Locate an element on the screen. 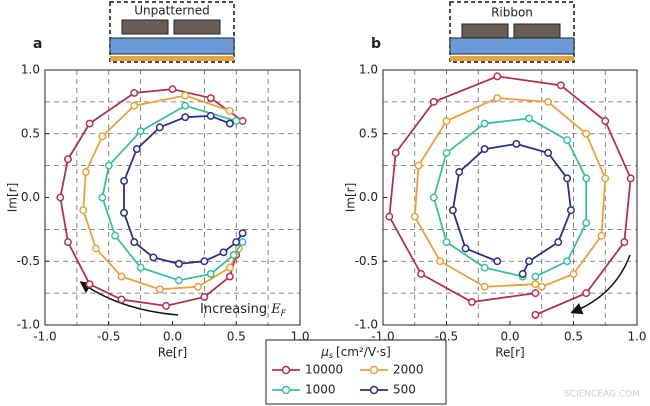 This screenshot has height=406, width=650. legend-label: 2000 is located at coordinates (408, 370).